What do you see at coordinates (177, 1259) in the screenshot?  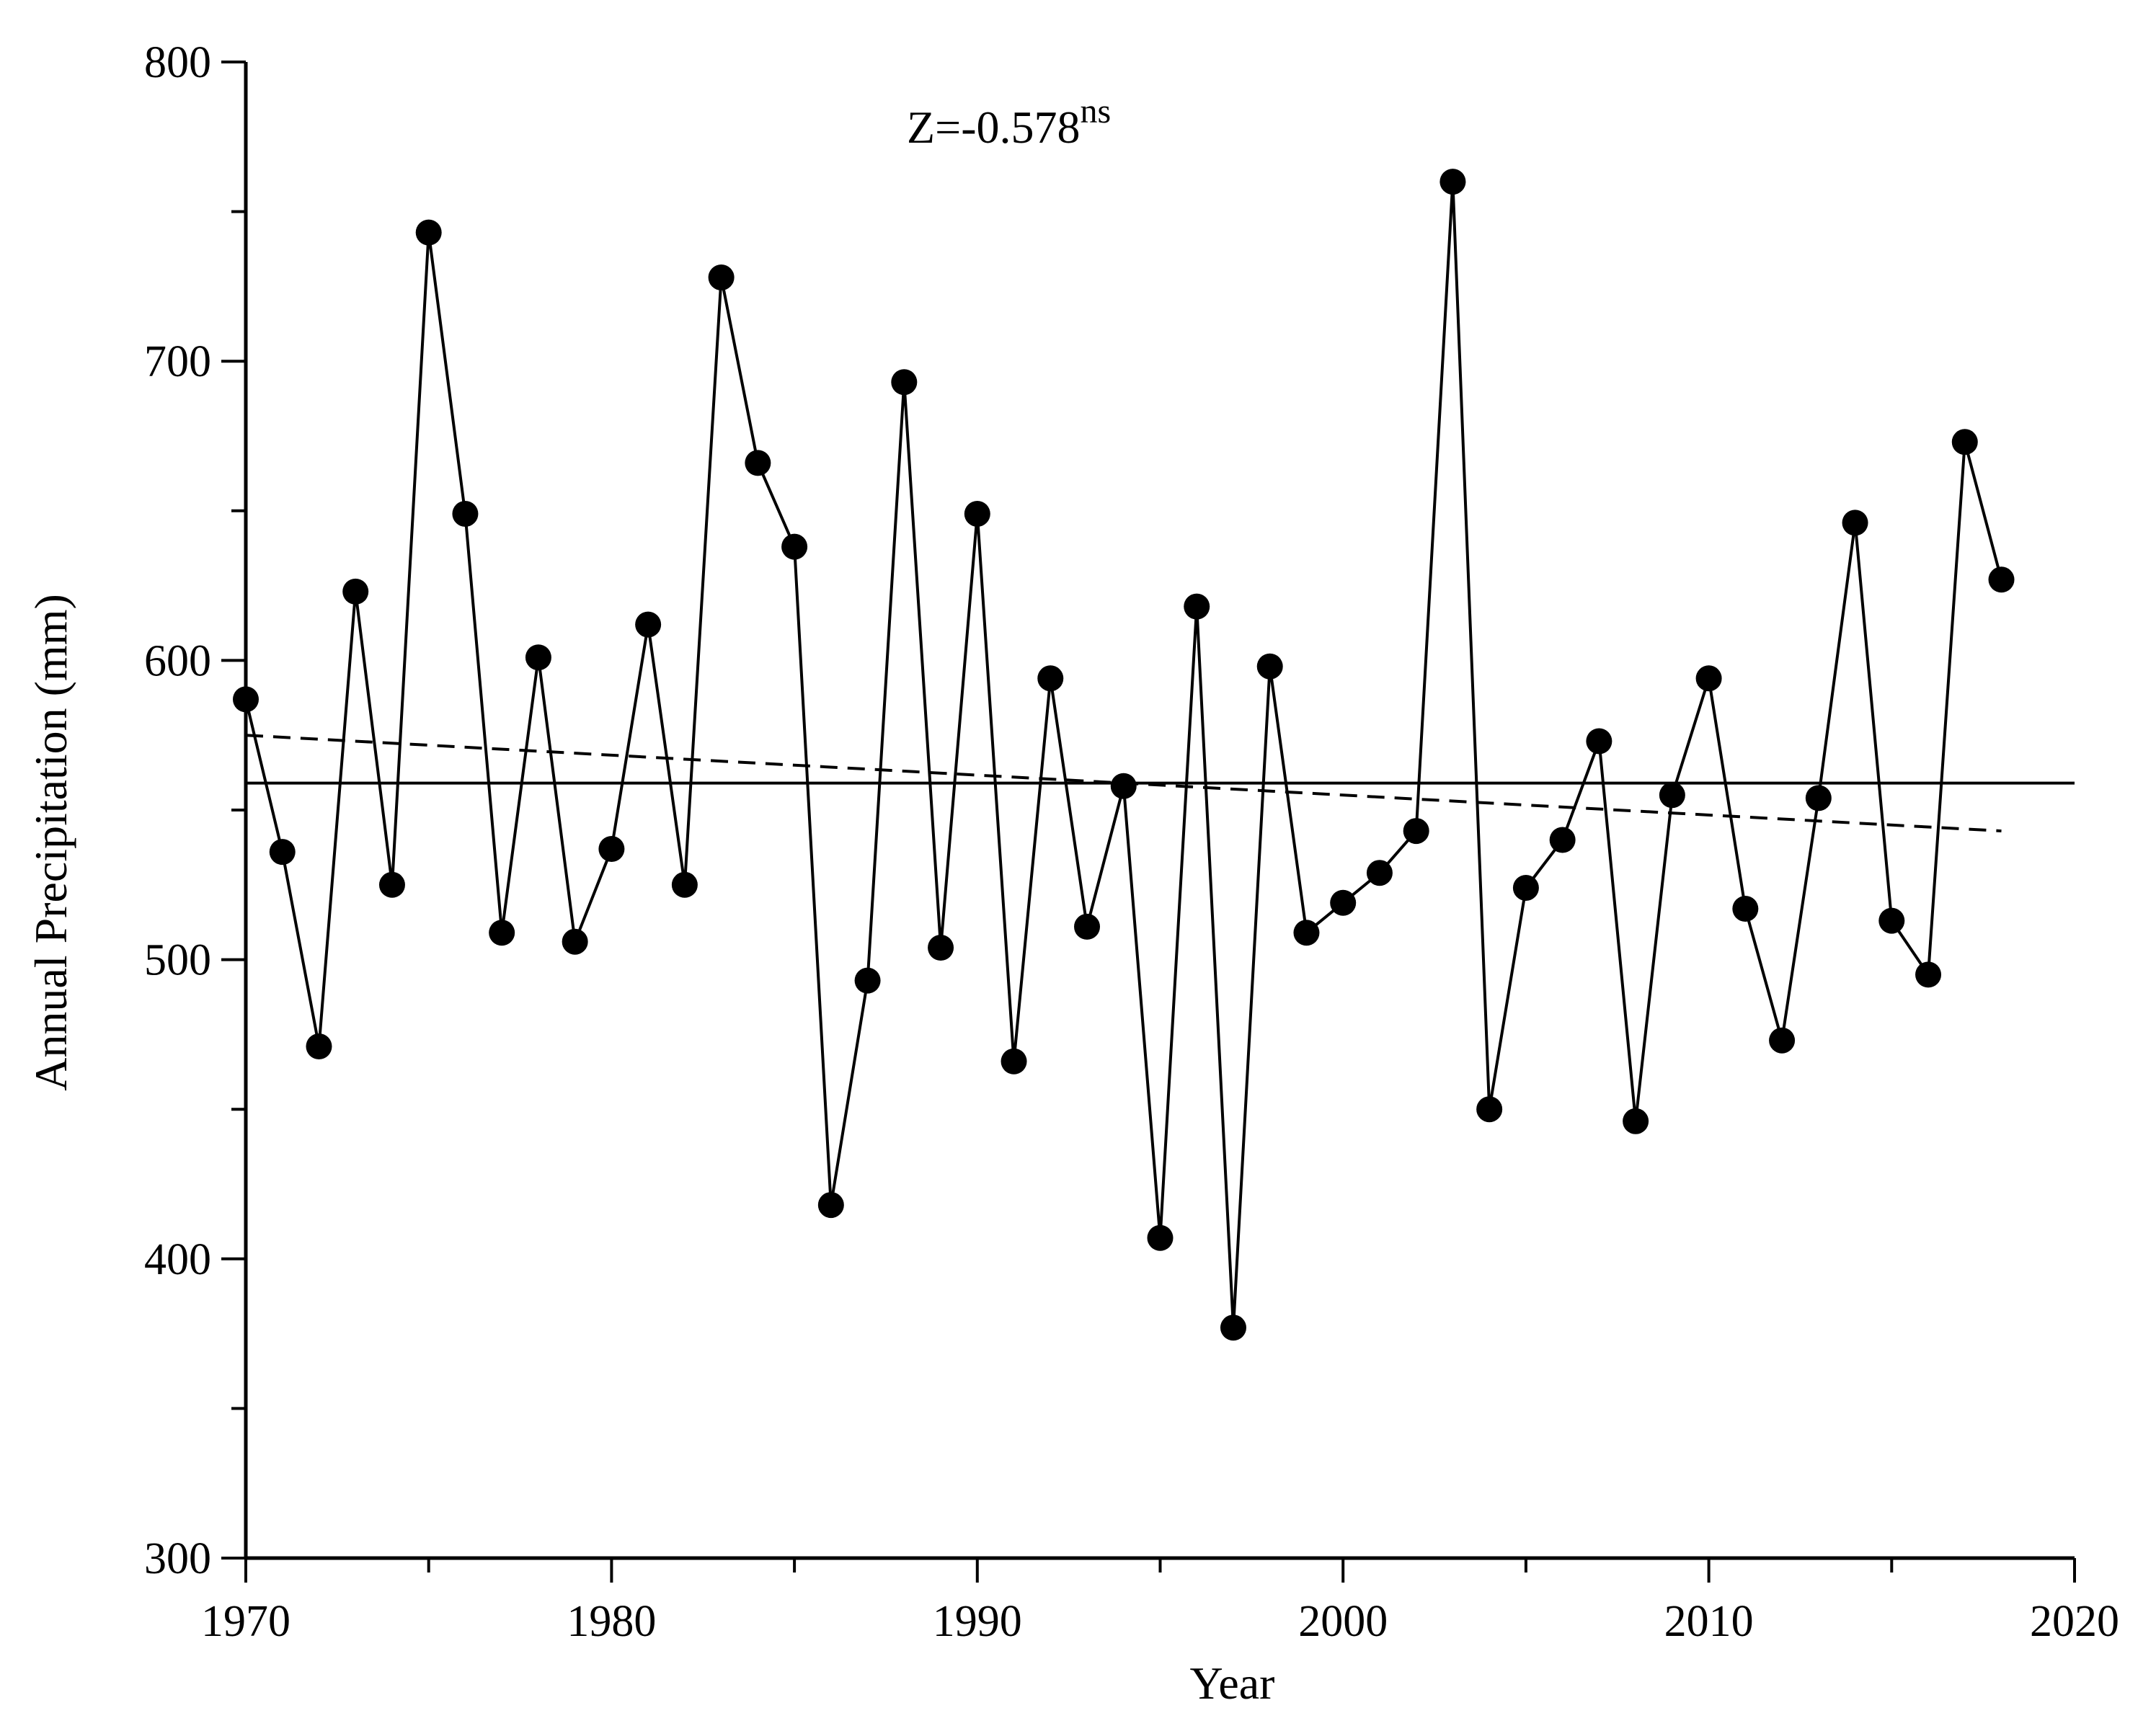 I see `y-tick-label: 400` at bounding box center [177, 1259].